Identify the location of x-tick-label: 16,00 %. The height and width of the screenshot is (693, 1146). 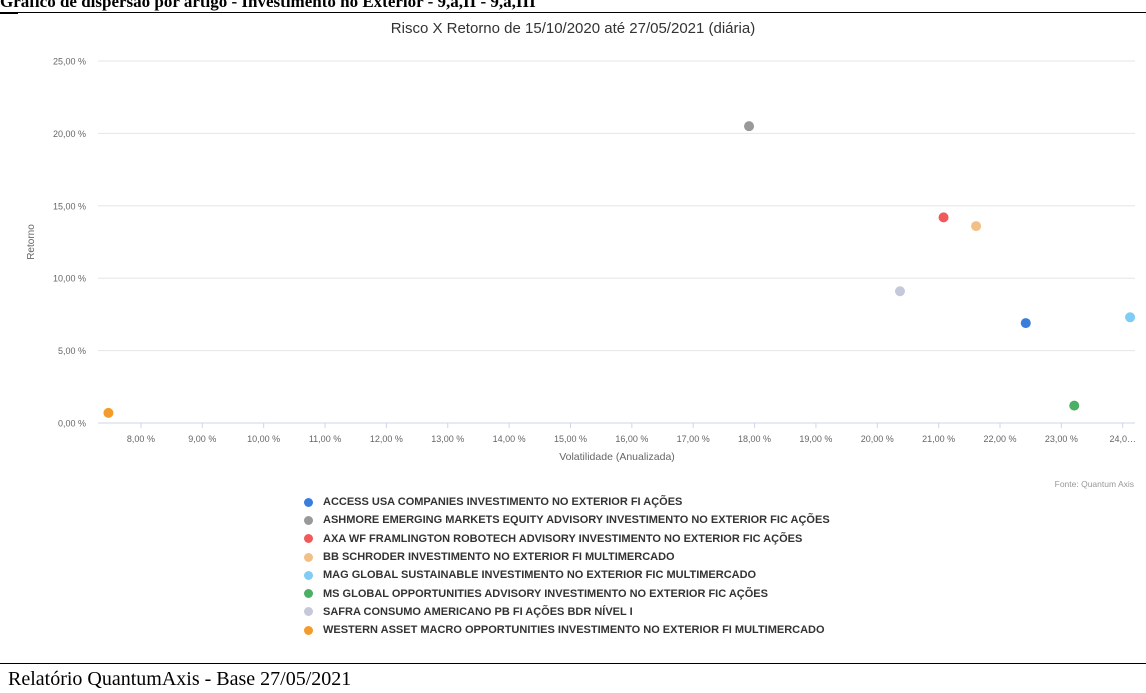
(631, 439).